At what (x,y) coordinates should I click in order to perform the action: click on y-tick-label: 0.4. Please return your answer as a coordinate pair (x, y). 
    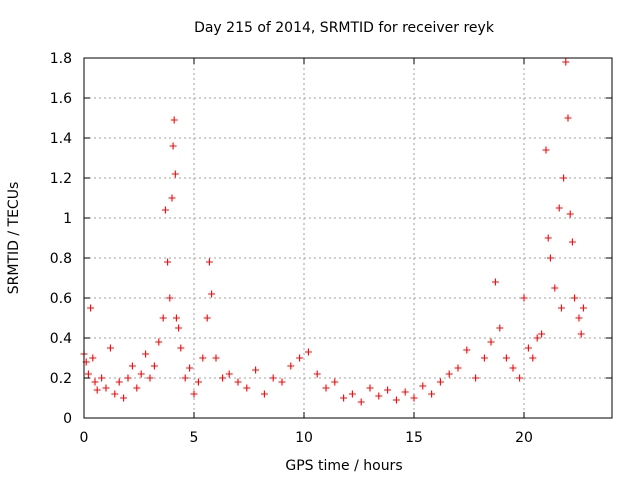
    Looking at the image, I should click on (61, 339).